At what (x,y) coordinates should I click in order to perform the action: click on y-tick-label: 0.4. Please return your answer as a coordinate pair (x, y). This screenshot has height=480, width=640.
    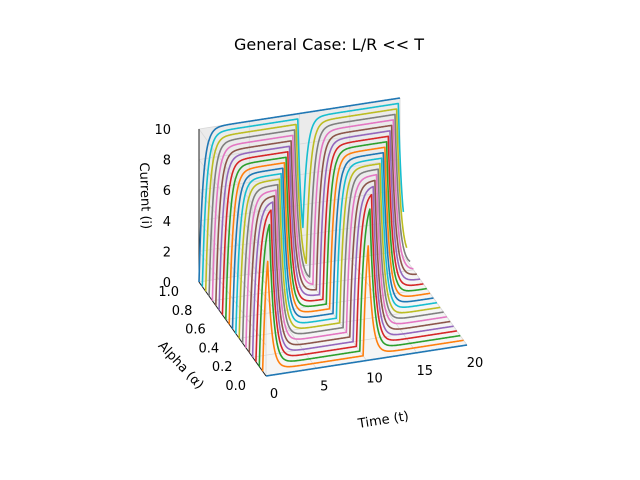
    Looking at the image, I should click on (209, 348).